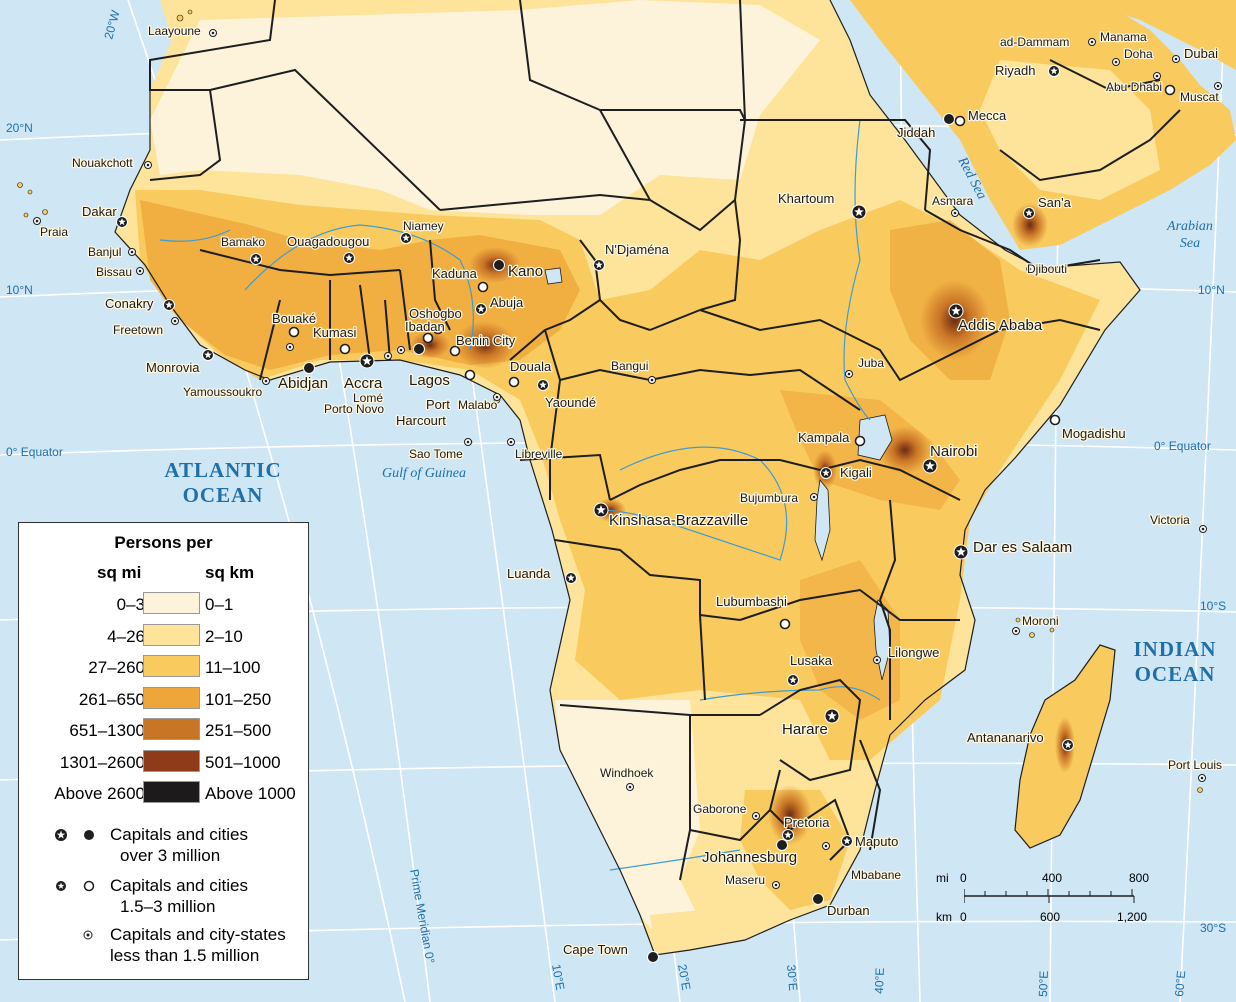 This screenshot has height=1002, width=1236. Describe the element at coordinates (19, 128) in the screenshot. I see `lat-20n-left: 20°N` at that location.